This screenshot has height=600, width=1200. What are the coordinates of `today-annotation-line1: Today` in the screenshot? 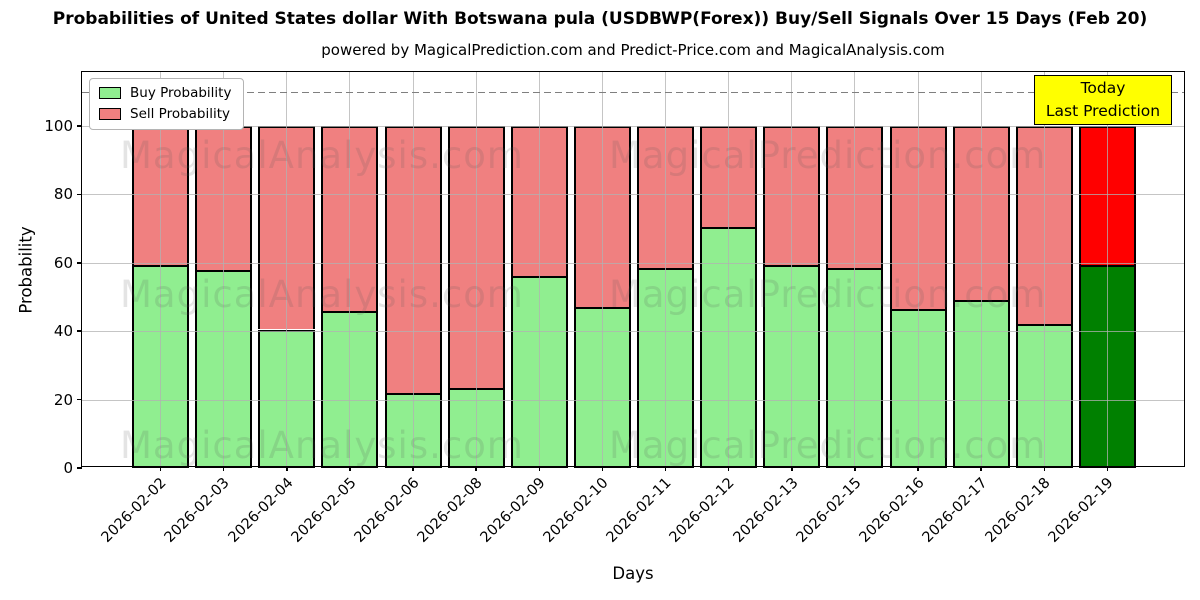 It's located at (1103, 88).